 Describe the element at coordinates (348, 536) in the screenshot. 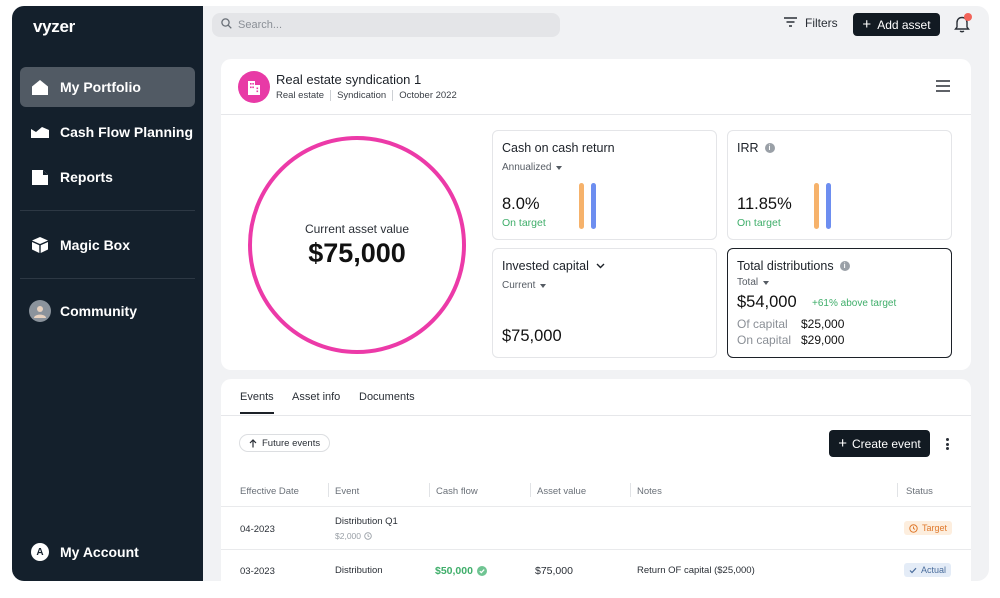

I see `event-sub-amount: $2,000` at that location.